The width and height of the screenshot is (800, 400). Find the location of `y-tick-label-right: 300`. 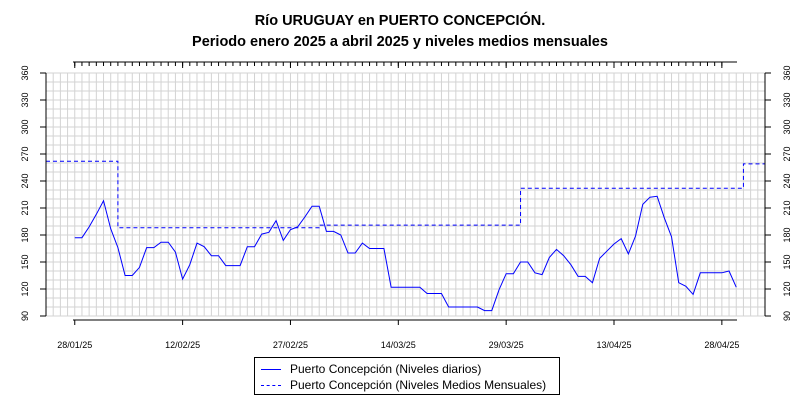

y-tick-label-right: 300 is located at coordinates (787, 126).